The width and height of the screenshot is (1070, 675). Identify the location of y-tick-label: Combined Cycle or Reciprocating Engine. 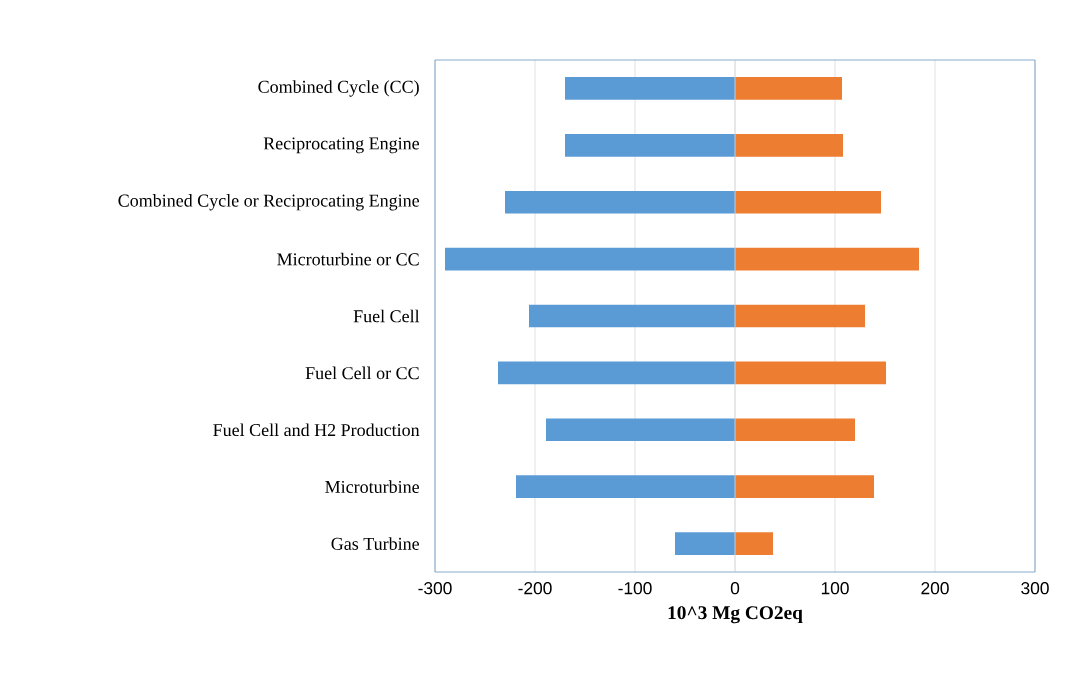
(269, 202).